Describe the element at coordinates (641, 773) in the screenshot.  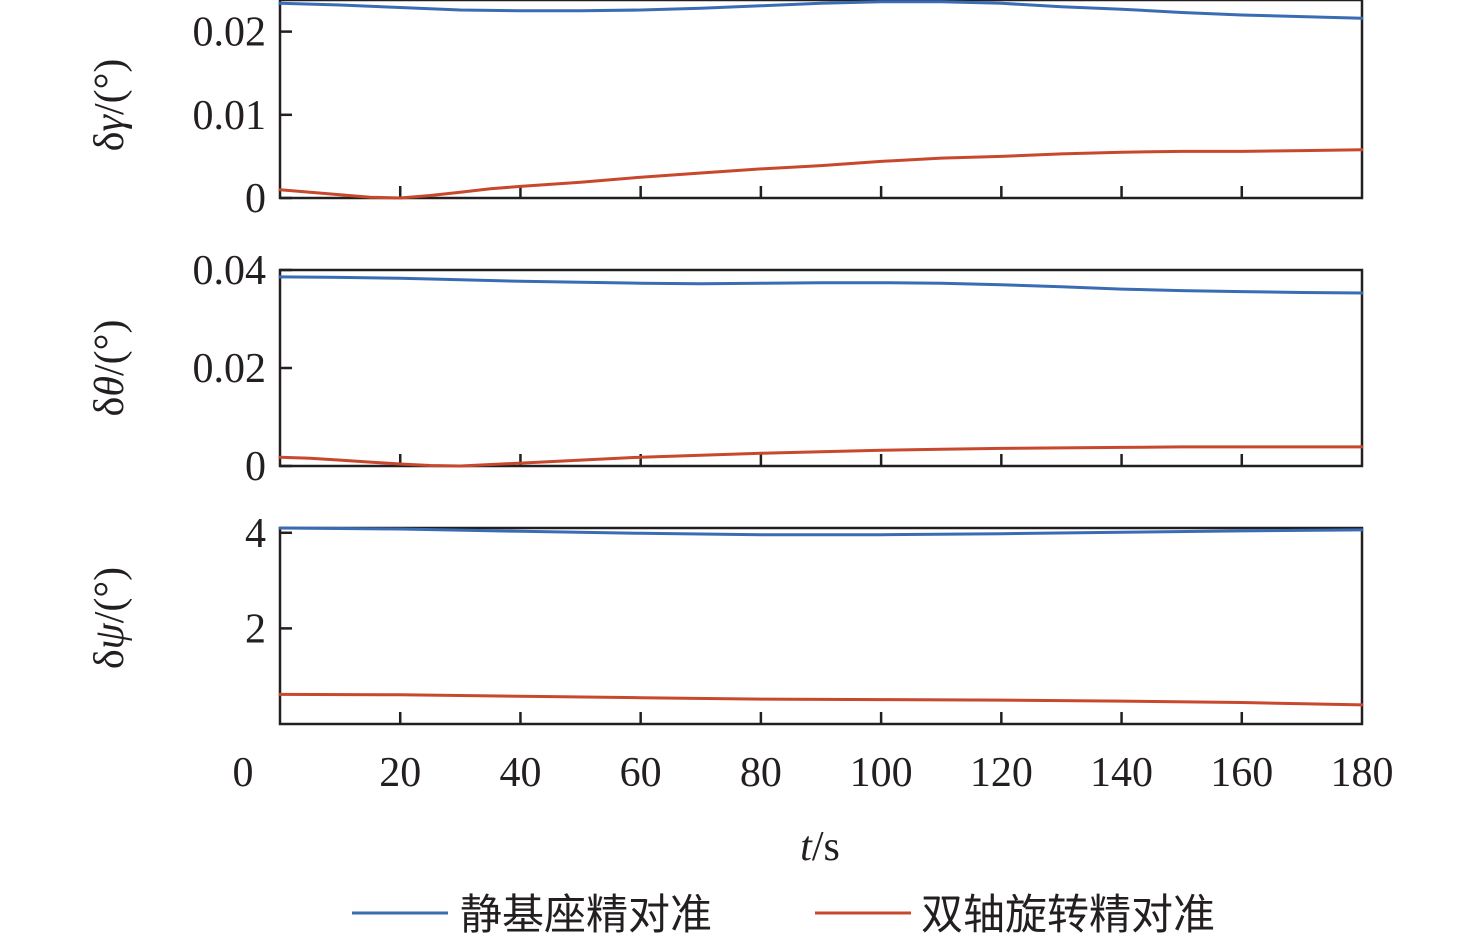
I see `x-tick-label: 60` at that location.